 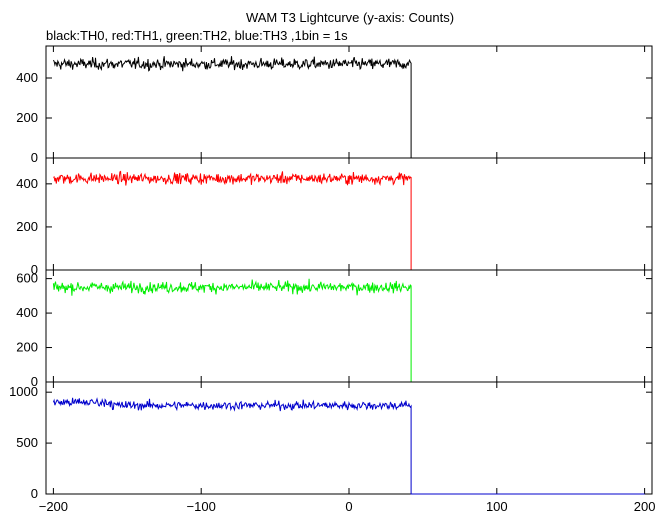 I want to click on x-tick-label: −100, so click(x=201, y=506).